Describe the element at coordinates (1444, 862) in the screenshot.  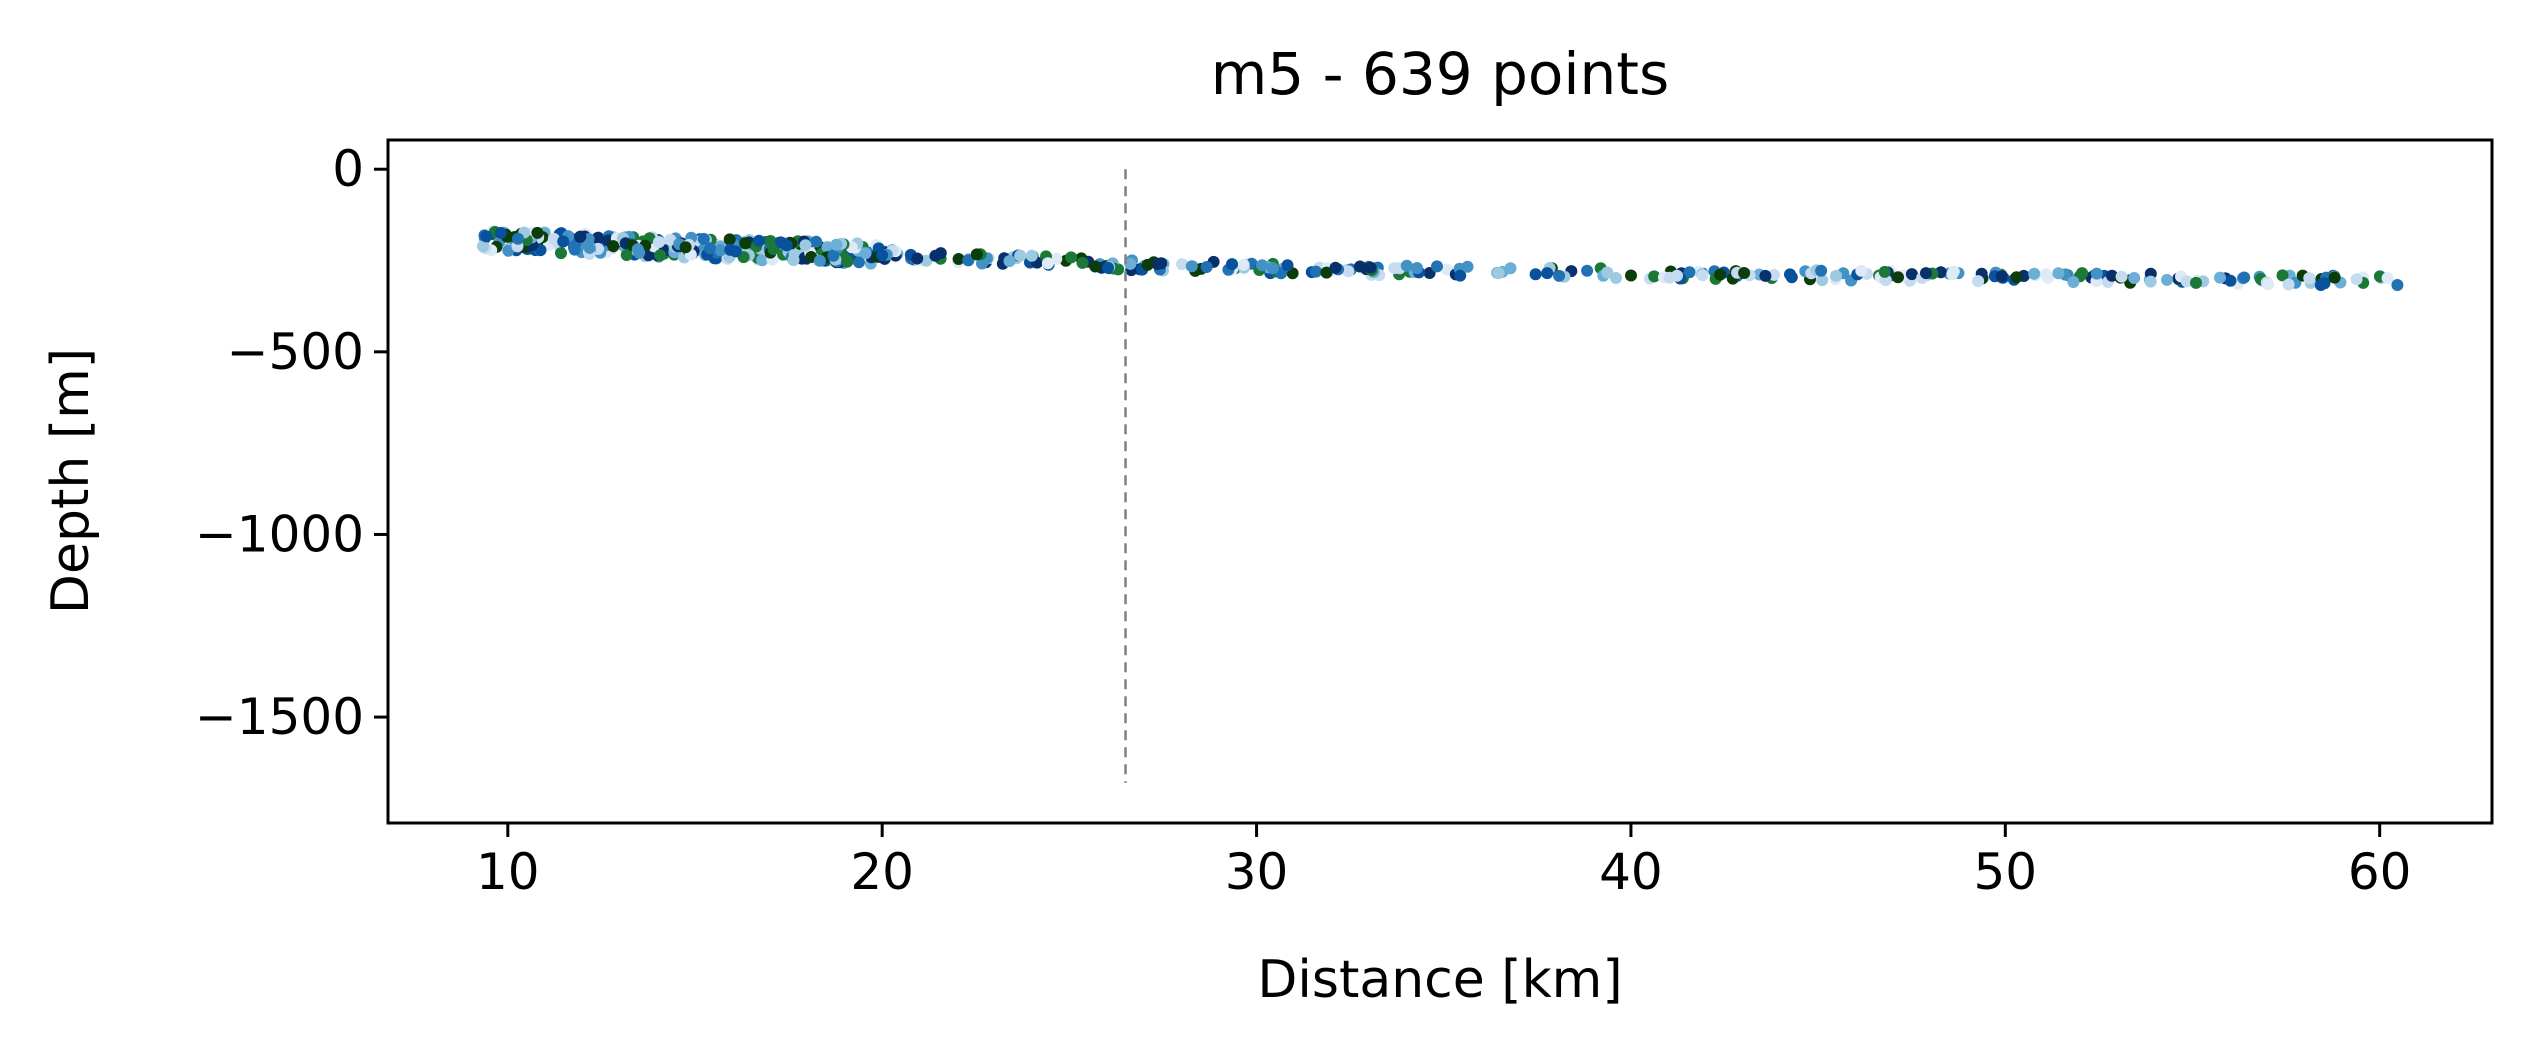
I see `x-axis-ticks: 10 20 30 40 50 60` at that location.